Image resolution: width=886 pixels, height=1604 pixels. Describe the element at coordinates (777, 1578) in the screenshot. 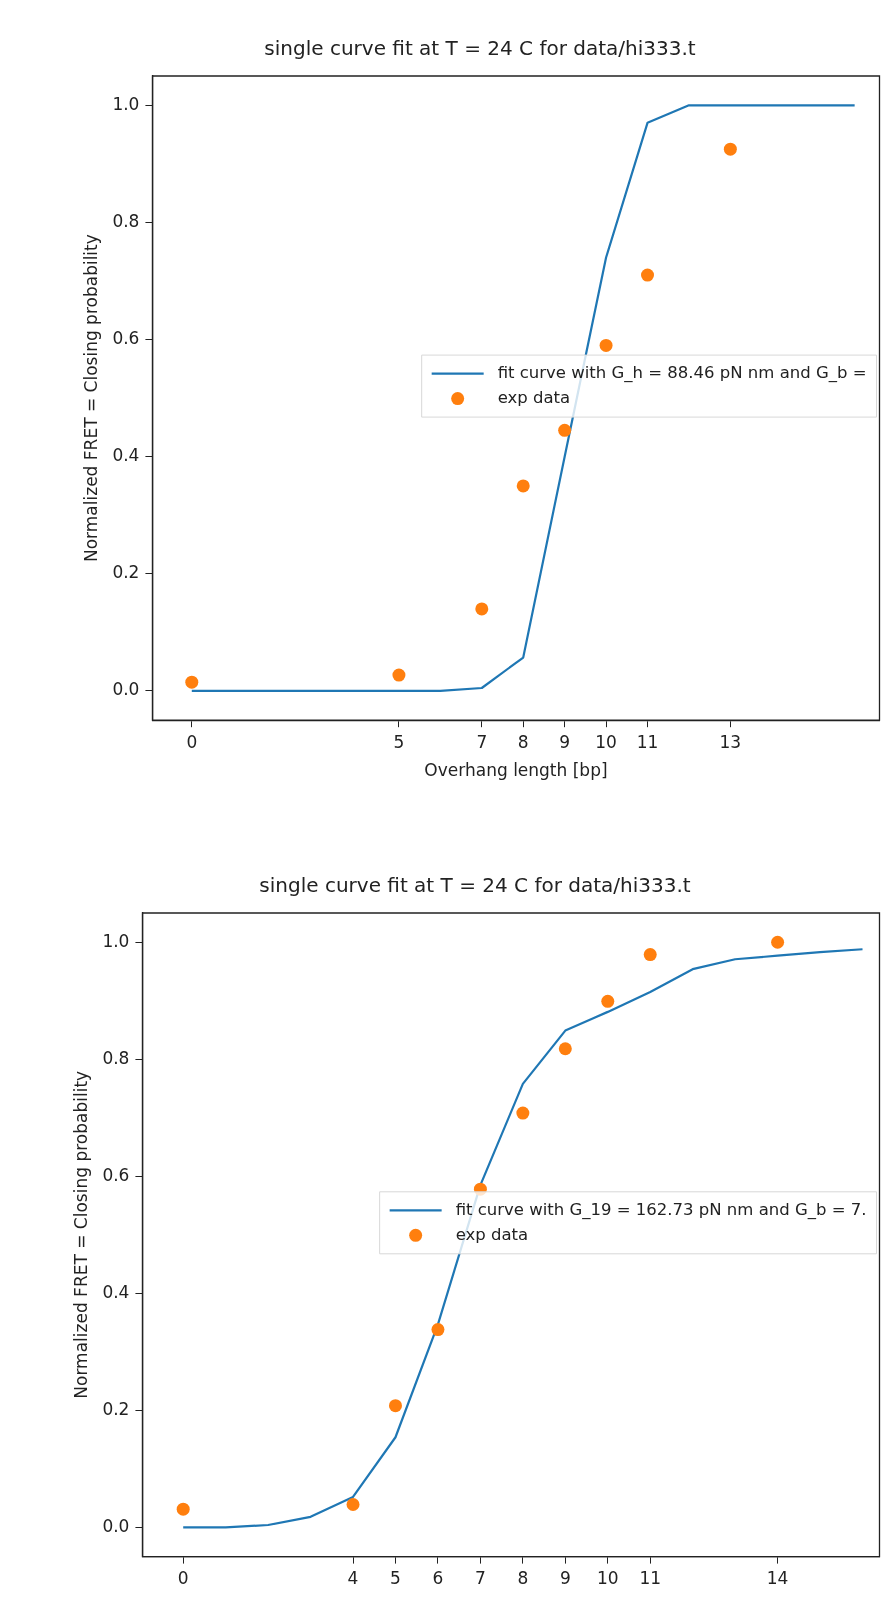

I see `x-tick-label: 14` at that location.